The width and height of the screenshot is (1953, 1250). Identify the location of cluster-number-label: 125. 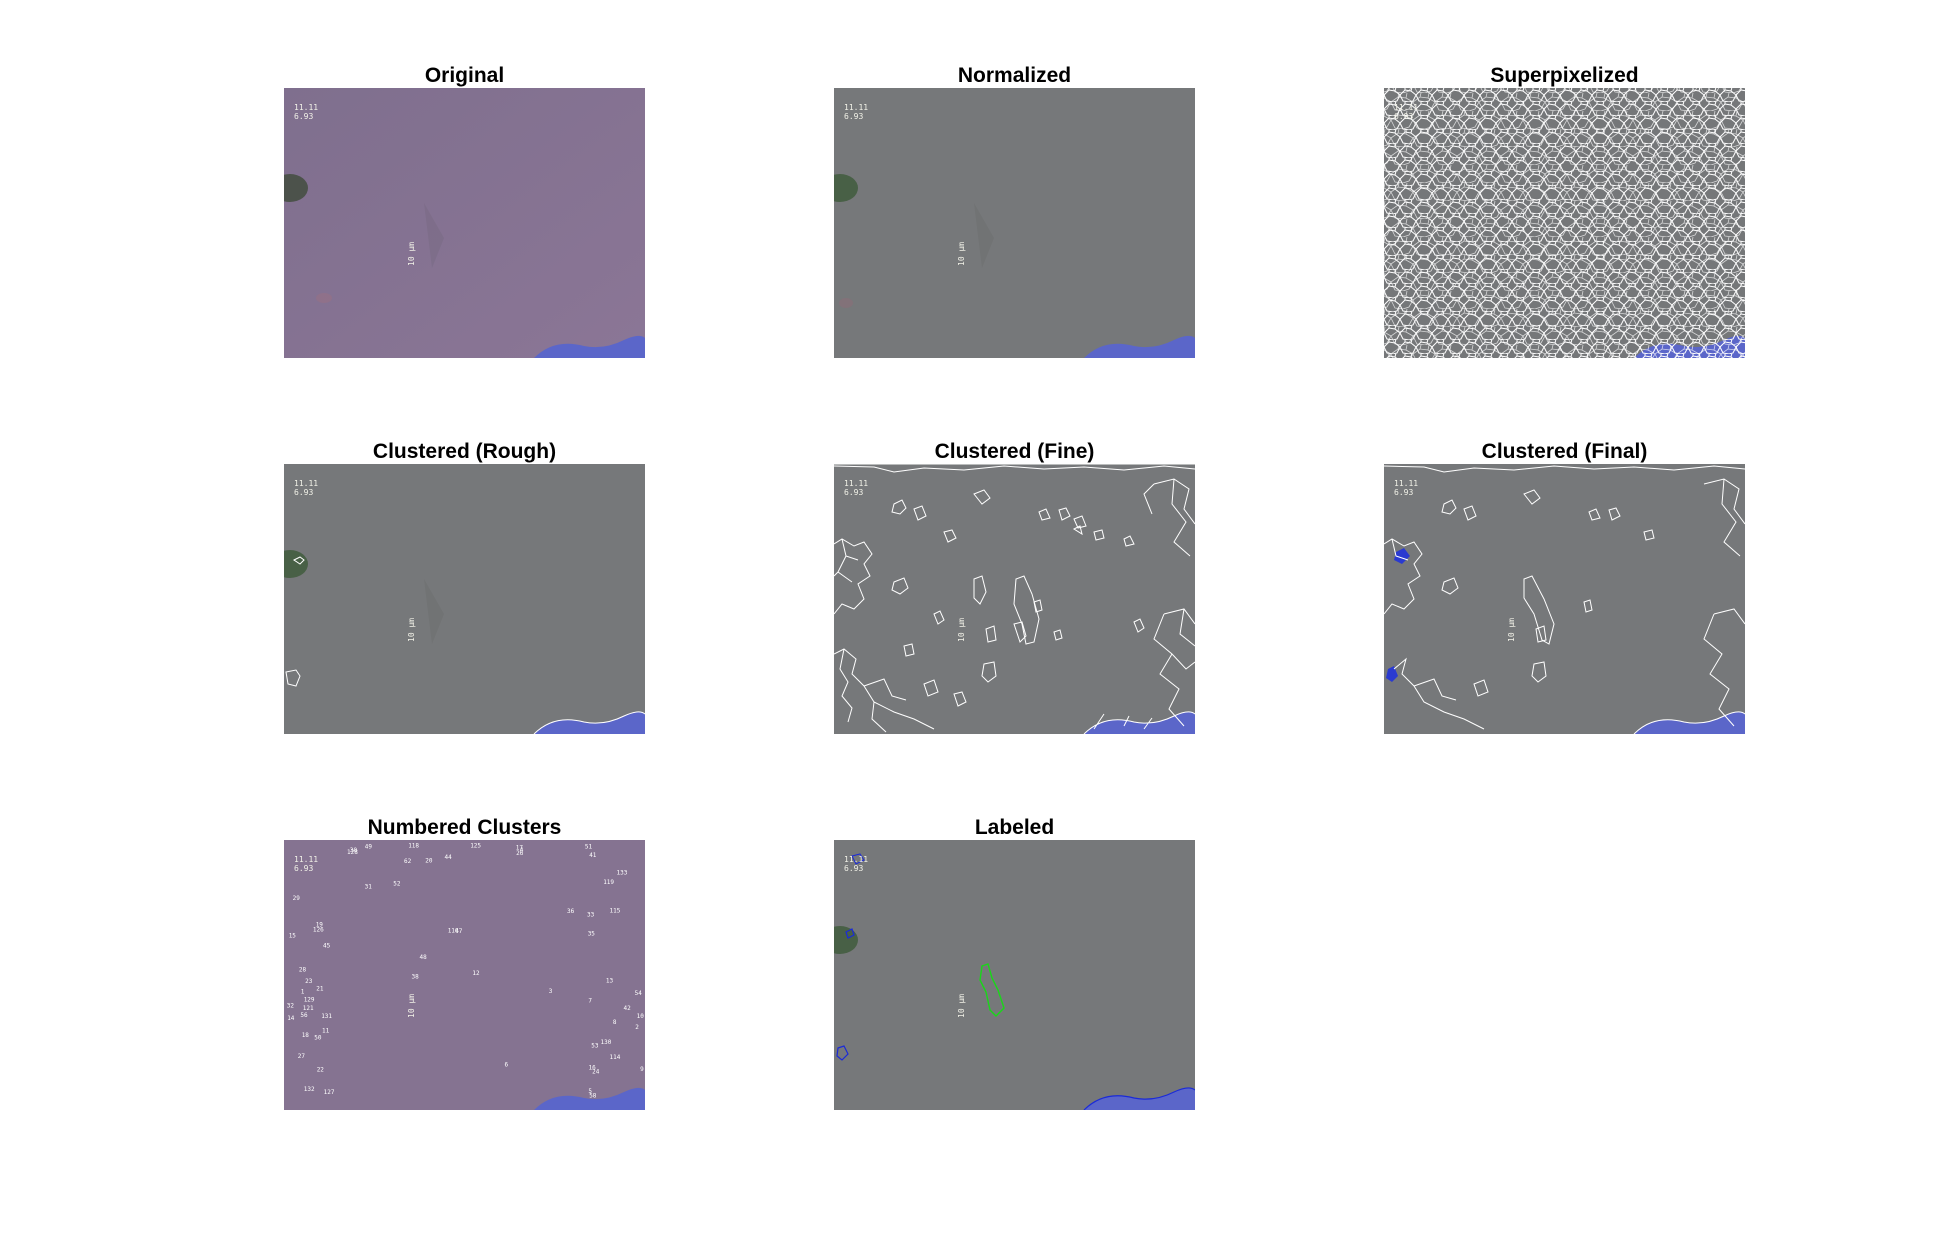
(475, 846).